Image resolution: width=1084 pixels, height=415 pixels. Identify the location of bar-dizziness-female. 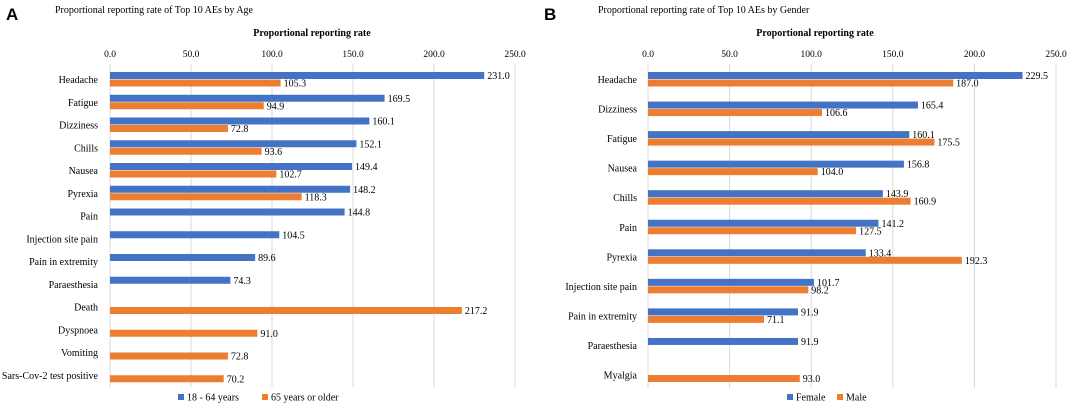
(783, 105).